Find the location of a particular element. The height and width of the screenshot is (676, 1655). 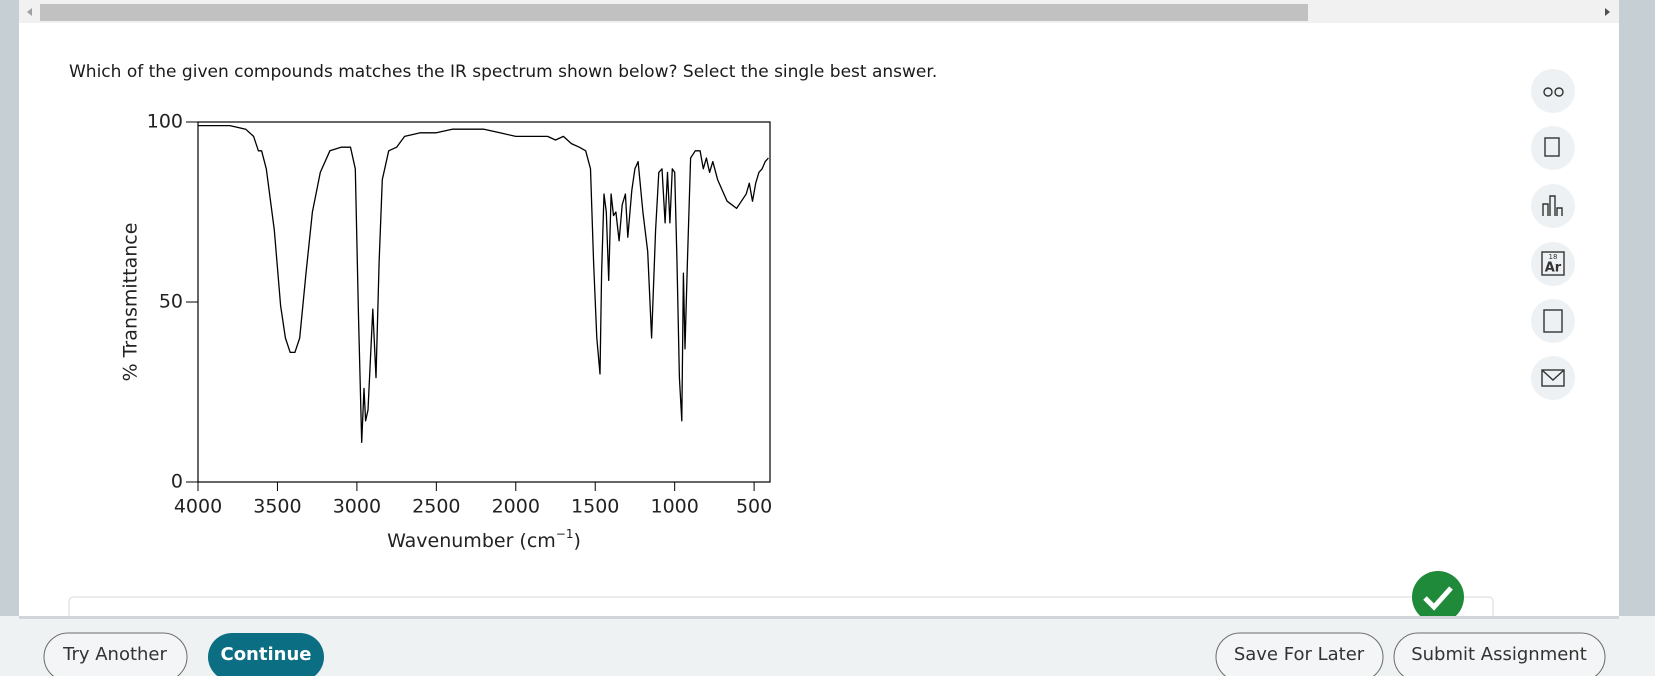

try-another-button is located at coordinates (115, 654).